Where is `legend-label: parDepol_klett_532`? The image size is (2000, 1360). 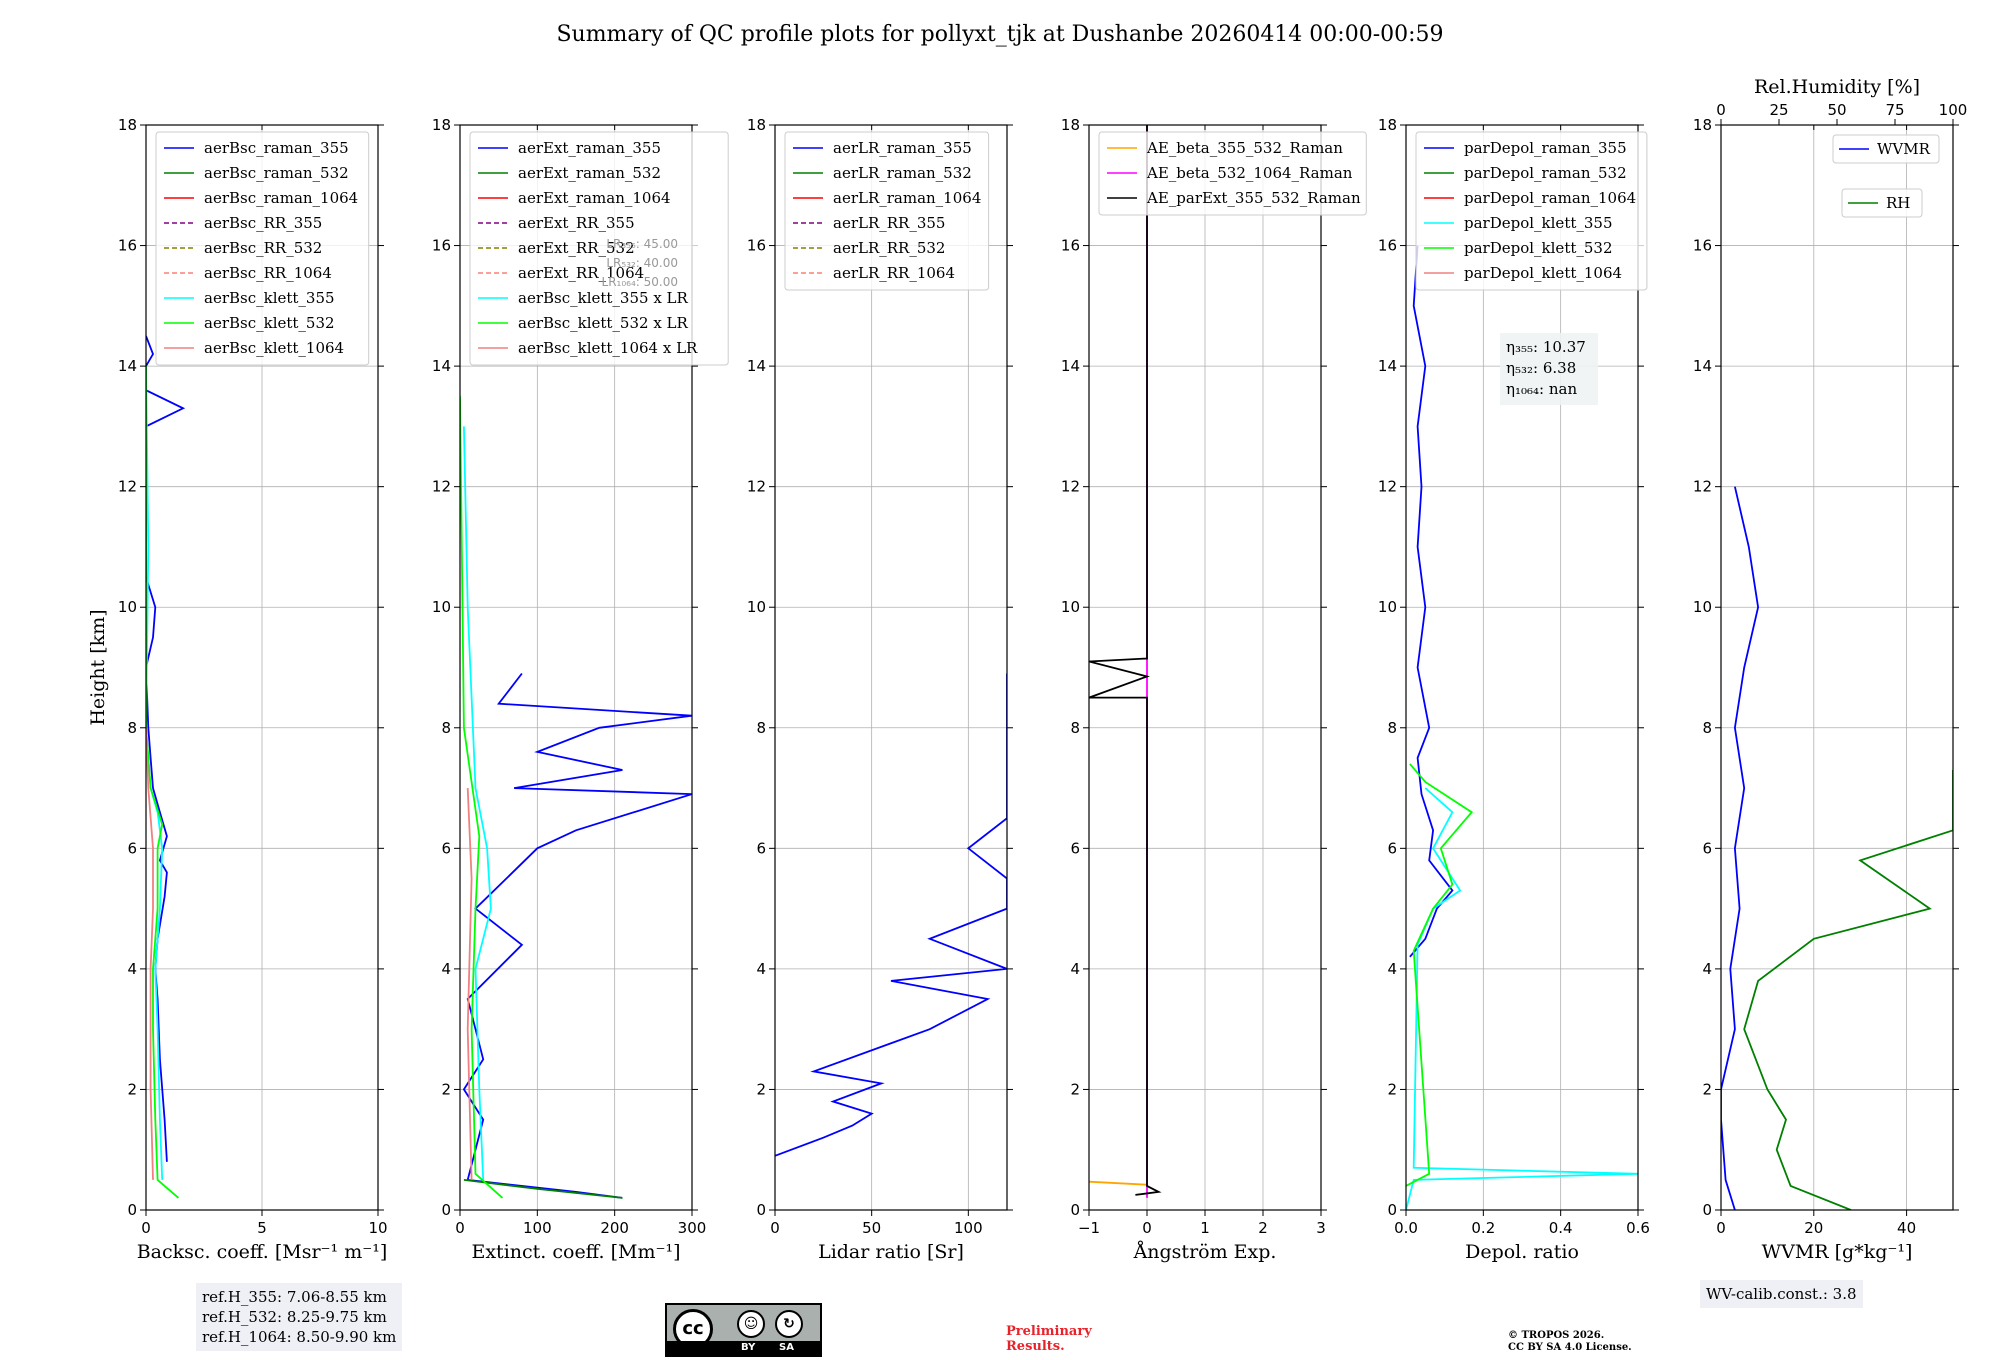 legend-label: parDepol_klett_532 is located at coordinates (1538, 248).